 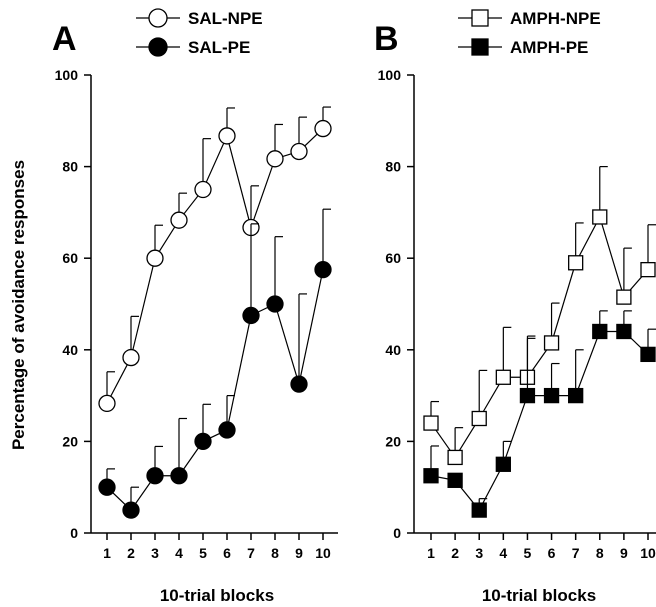 What do you see at coordinates (529, 33) in the screenshot?
I see `legend-panel-b: AMPH-NPE AMPH-PE` at bounding box center [529, 33].